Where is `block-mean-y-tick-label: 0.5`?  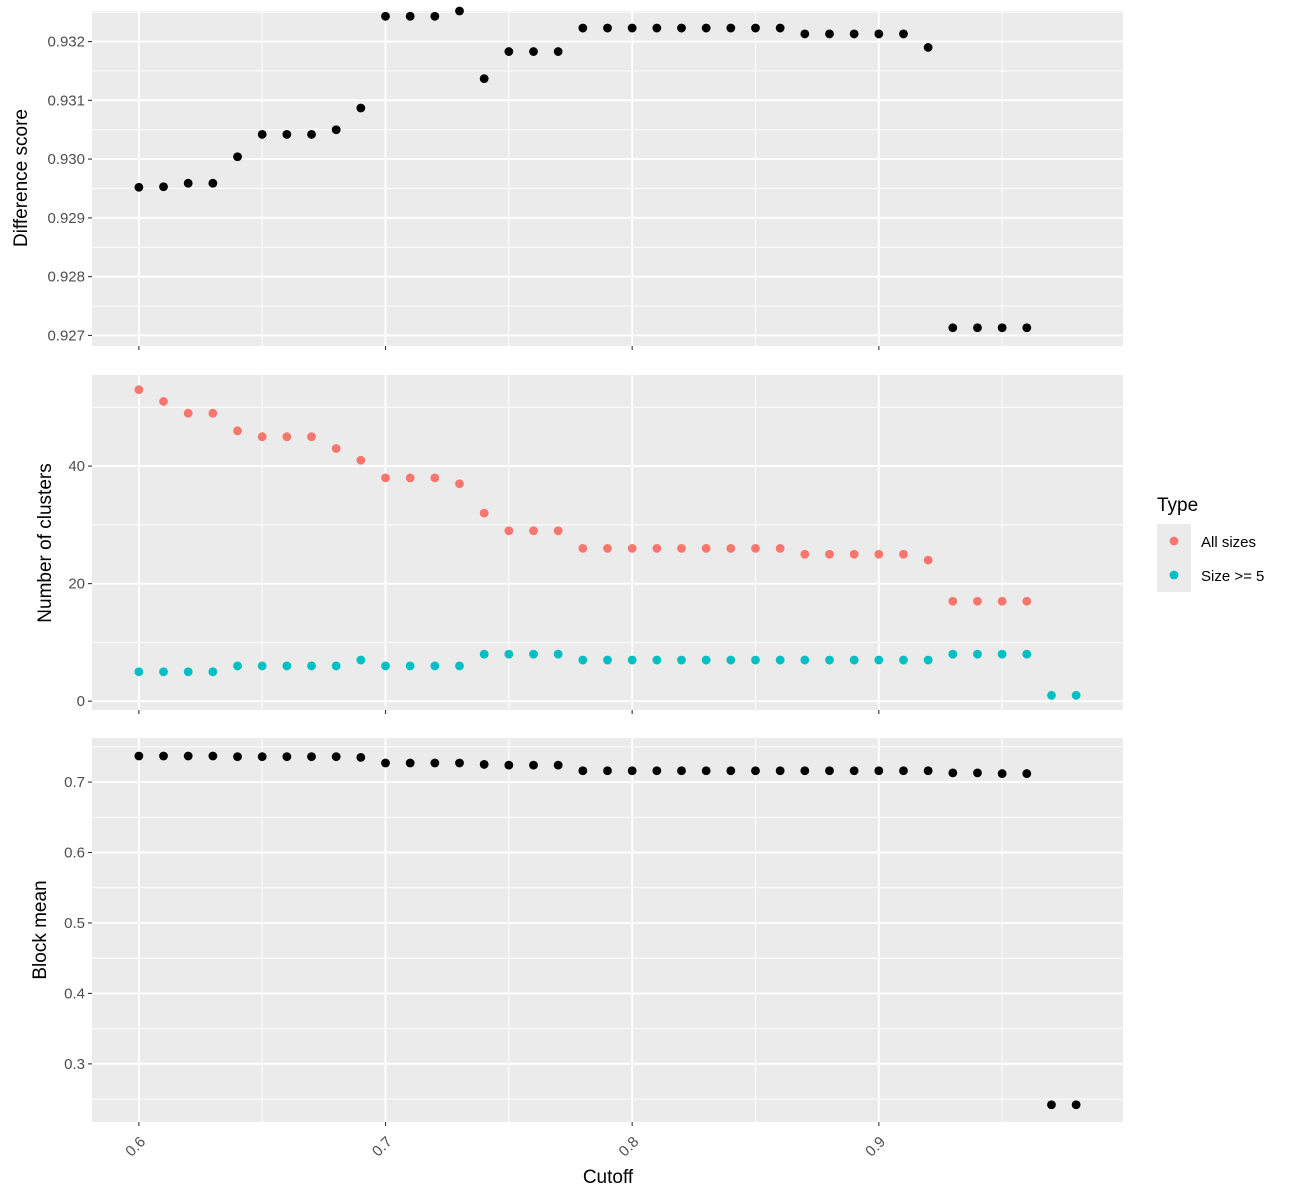 block-mean-y-tick-label: 0.5 is located at coordinates (74, 923).